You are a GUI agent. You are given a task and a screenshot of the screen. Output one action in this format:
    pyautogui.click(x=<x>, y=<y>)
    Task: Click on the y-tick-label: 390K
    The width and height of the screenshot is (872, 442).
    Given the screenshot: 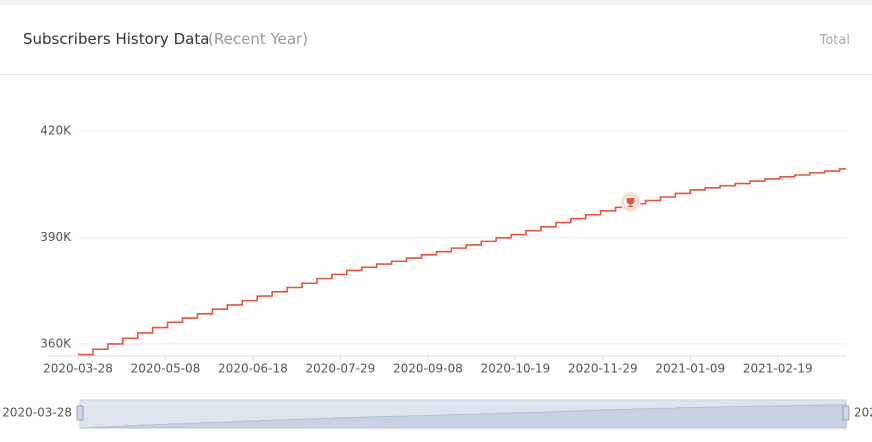 What is the action you would take?
    pyautogui.click(x=56, y=237)
    